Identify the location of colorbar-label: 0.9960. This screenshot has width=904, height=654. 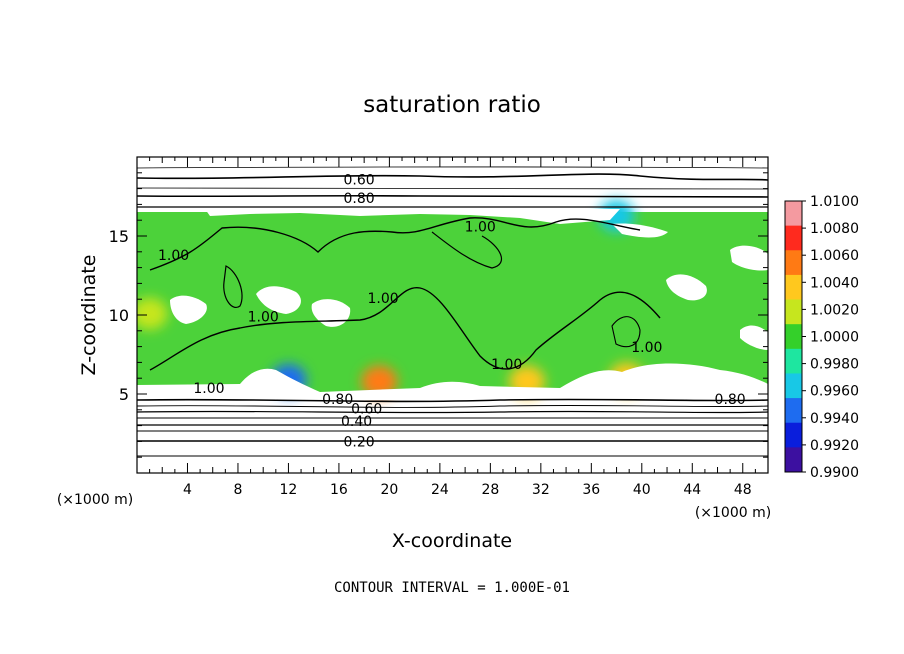
(834, 392).